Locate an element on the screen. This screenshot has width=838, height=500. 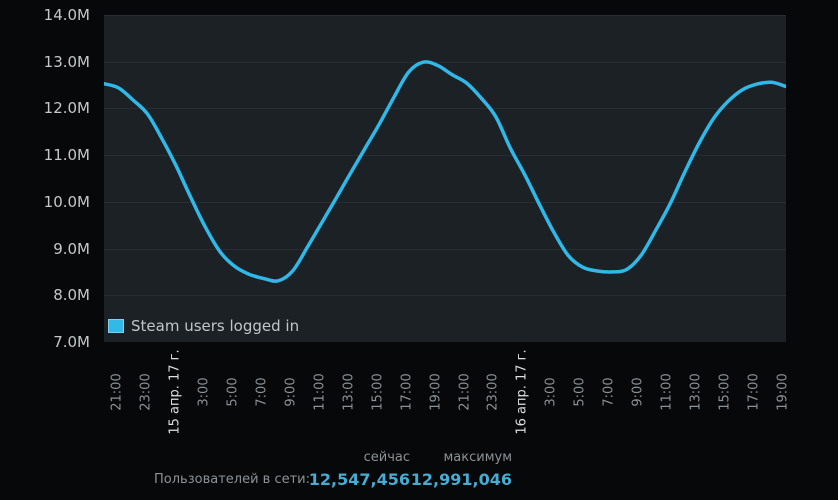
y-tick-label: 14.0M is located at coordinates (66, 15).